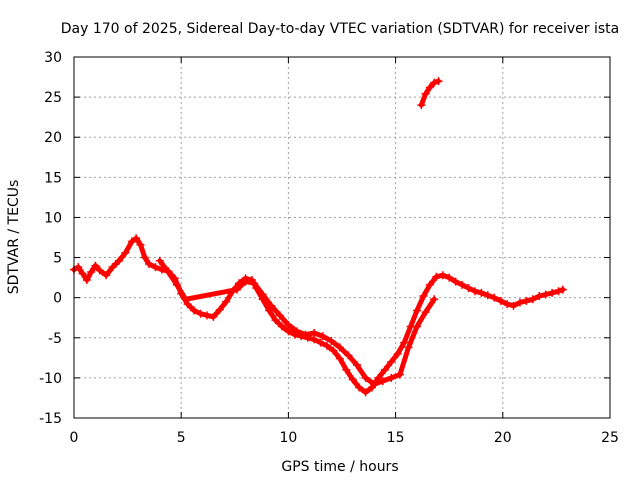 The width and height of the screenshot is (640, 480). I want to click on y-tick-label-30: 30, so click(53, 58).